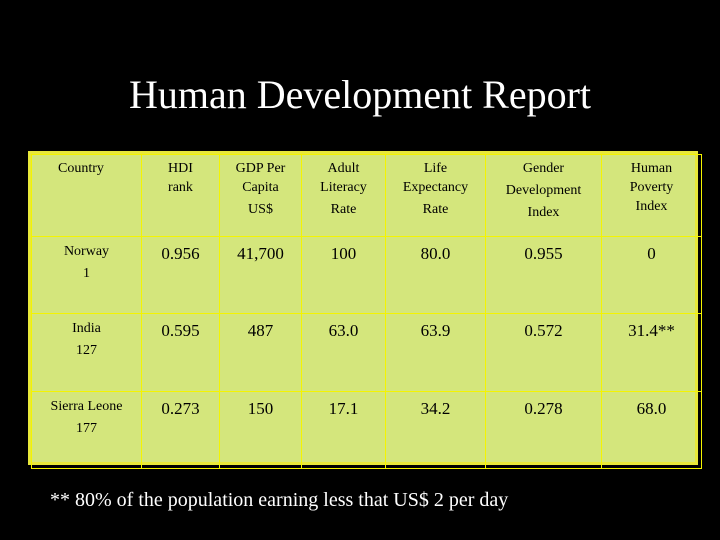  What do you see at coordinates (651, 275) in the screenshot?
I see `hpi-value: 0` at bounding box center [651, 275].